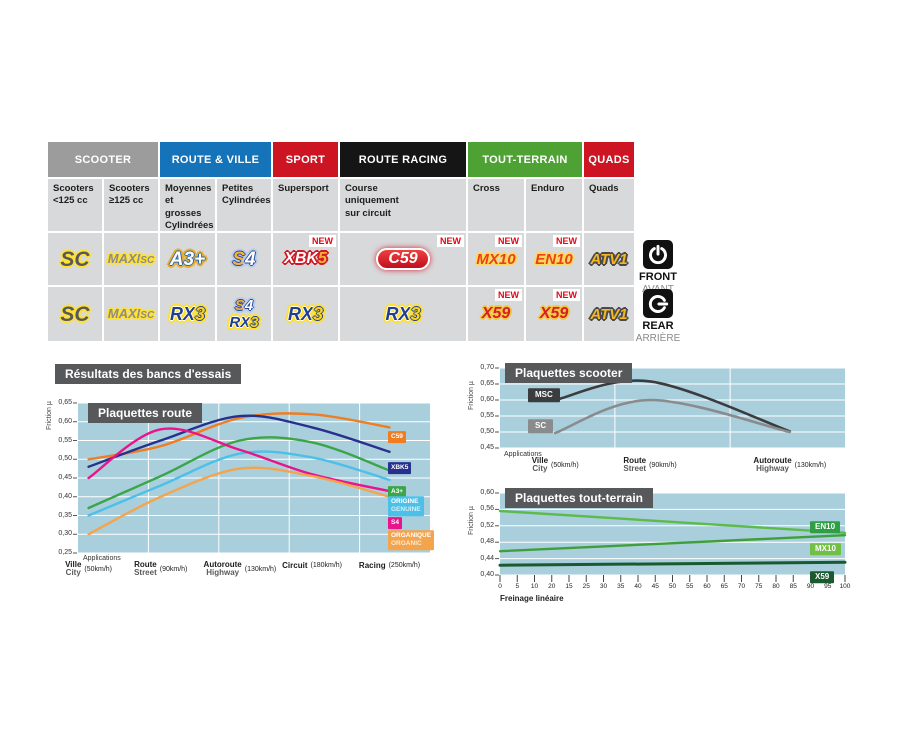 This screenshot has width=900, height=752. What do you see at coordinates (822, 577) in the screenshot?
I see `series-label-X59: X59` at bounding box center [822, 577].